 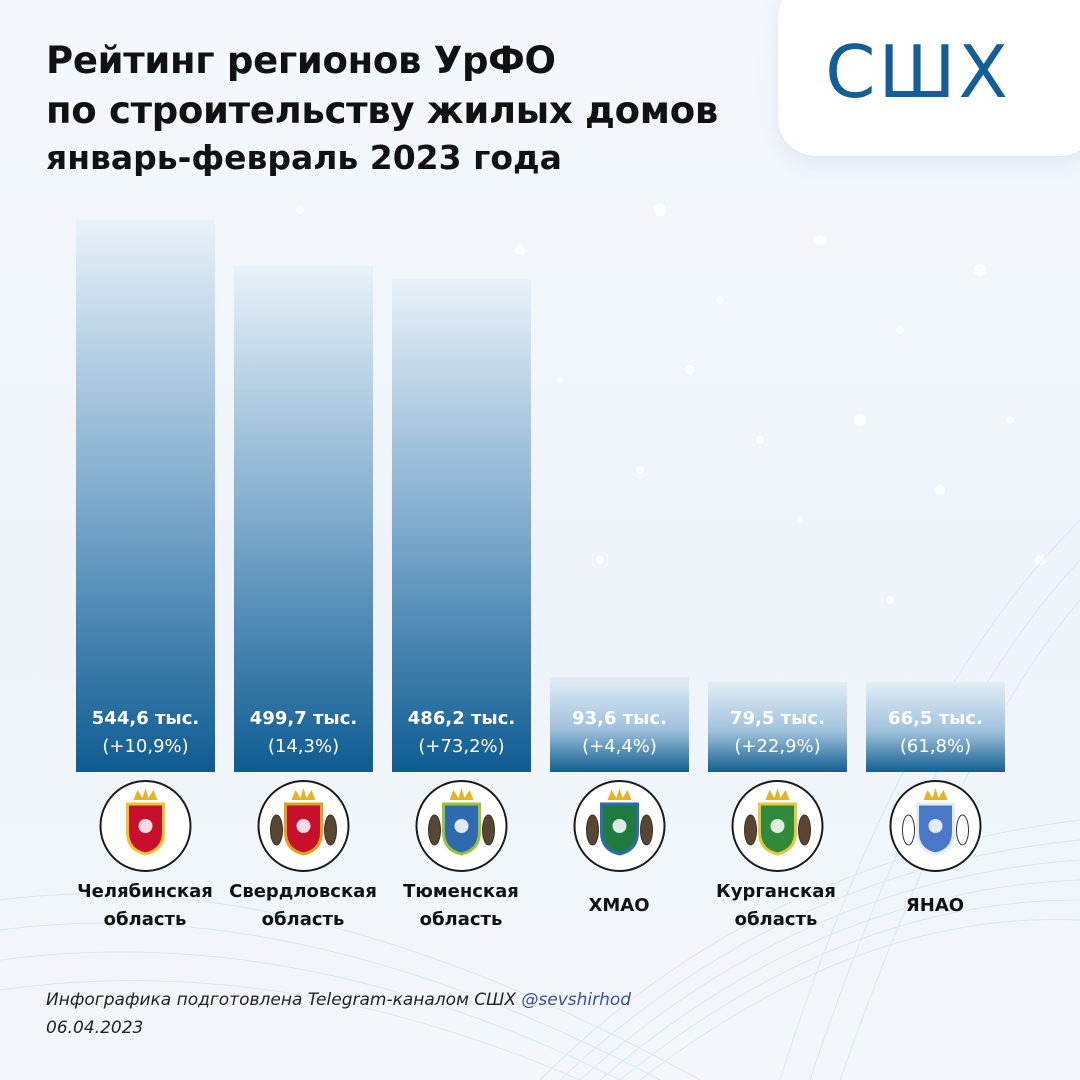 I want to click on region-label-tyumen: Тюменская область, so click(x=461, y=906).